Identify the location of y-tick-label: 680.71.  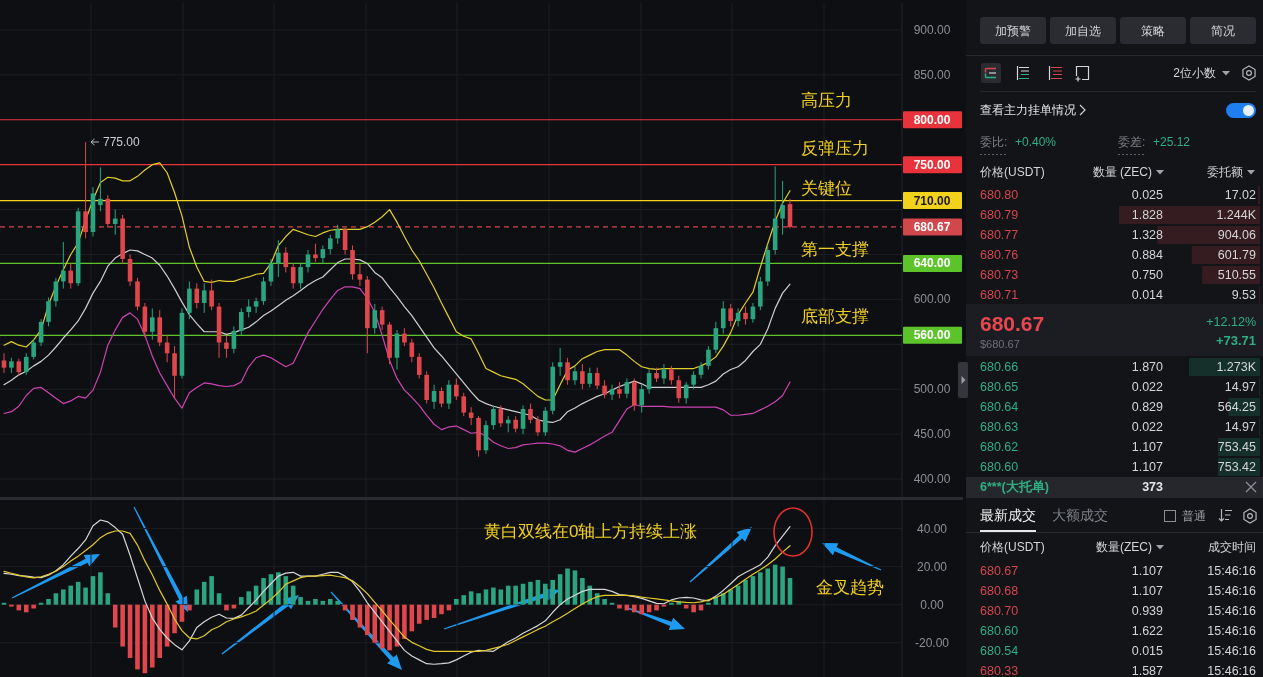
(999, 295).